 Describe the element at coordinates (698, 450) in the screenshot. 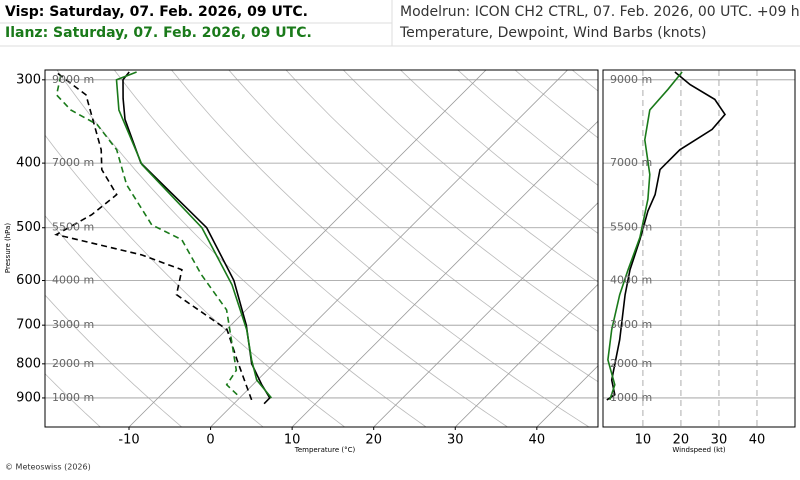

I see `x-axis-label: Windspeed (kt)` at that location.